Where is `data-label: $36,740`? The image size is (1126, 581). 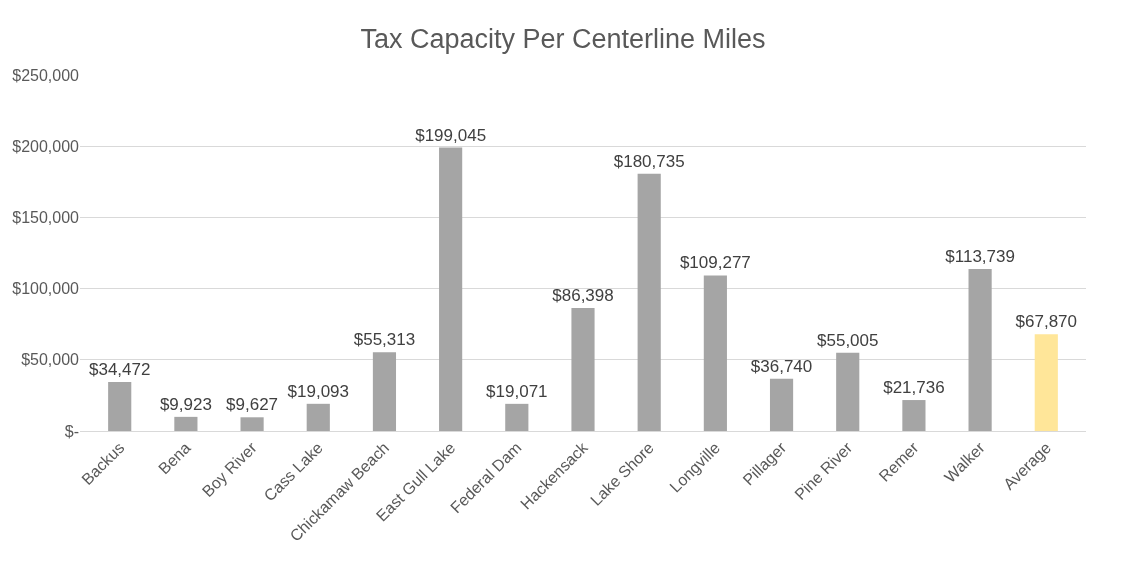
data-label: $36,740 is located at coordinates (781, 366).